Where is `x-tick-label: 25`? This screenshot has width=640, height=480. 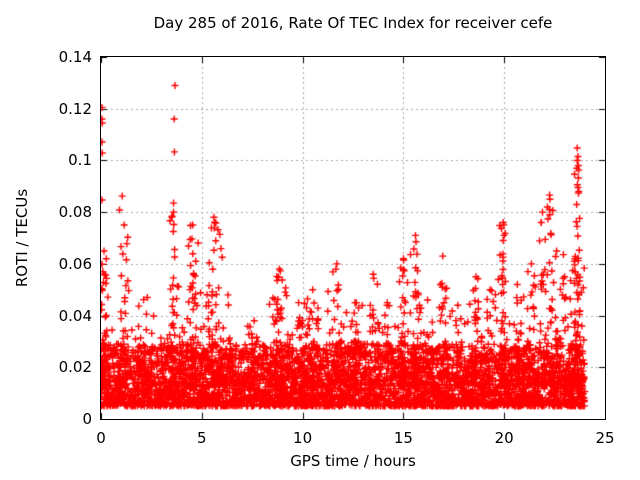
x-tick-label: 25 is located at coordinates (605, 438).